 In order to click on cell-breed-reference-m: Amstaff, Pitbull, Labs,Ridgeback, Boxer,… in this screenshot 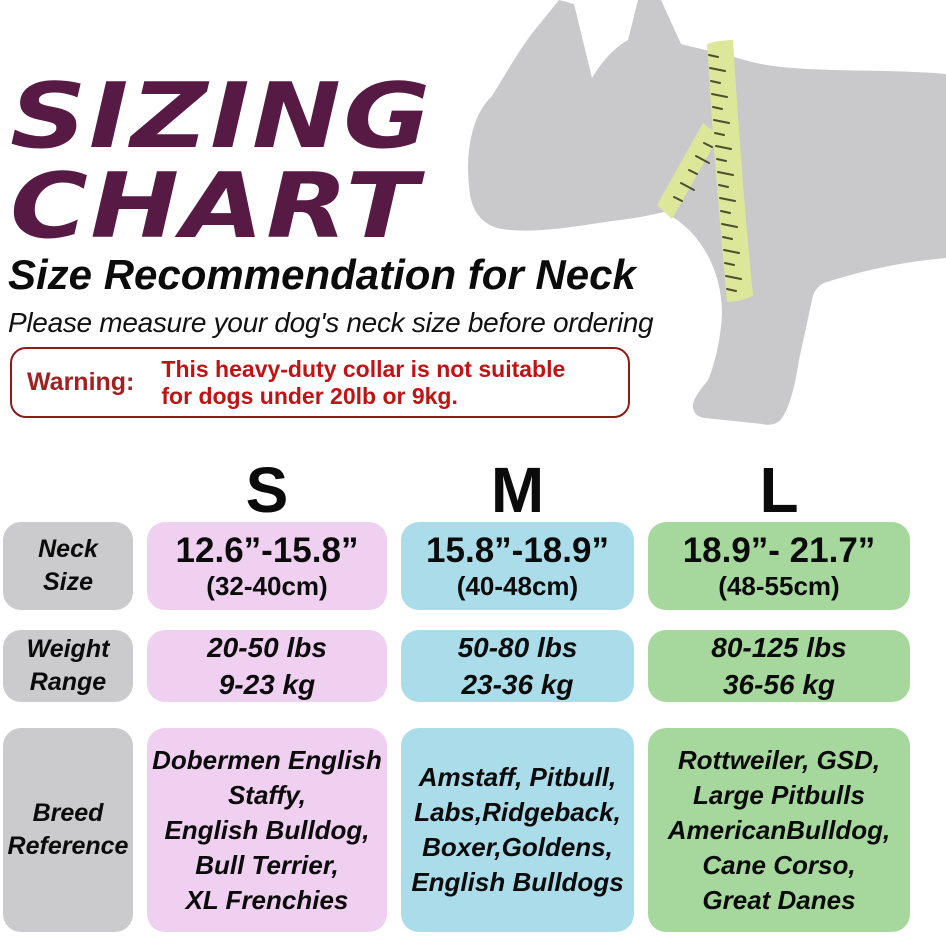, I will do `click(517, 830)`.